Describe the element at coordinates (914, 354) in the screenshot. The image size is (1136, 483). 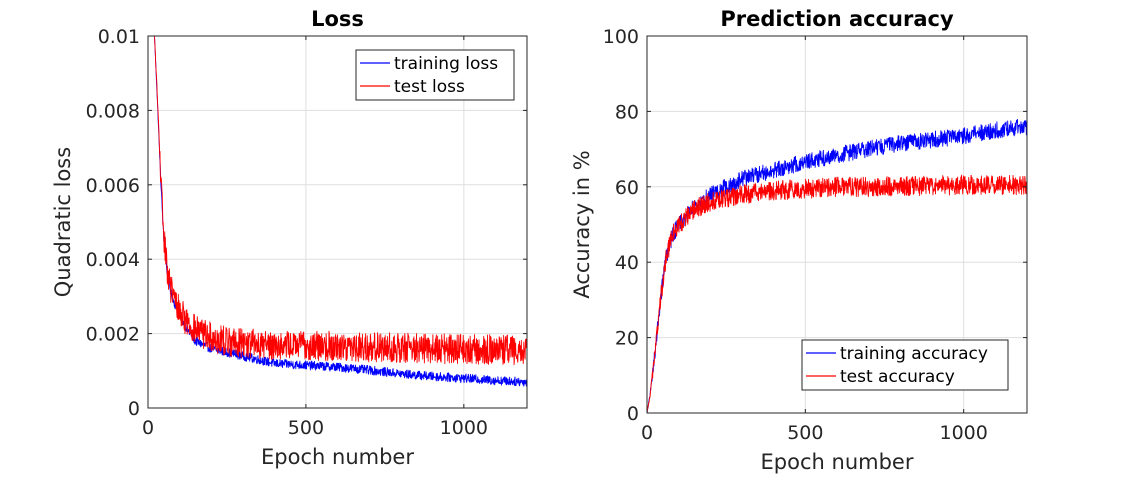
I see `legend-entry-training-accuracy: training accuracy` at that location.